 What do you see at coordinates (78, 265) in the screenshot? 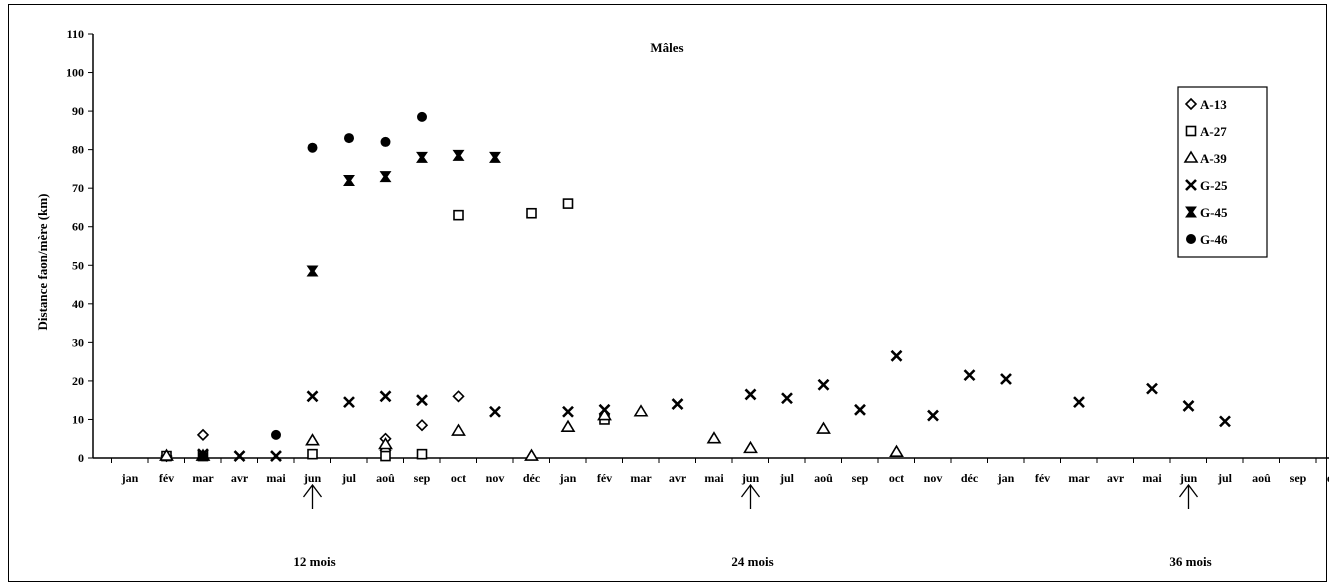
I see `y-tick-label: 50` at bounding box center [78, 265].